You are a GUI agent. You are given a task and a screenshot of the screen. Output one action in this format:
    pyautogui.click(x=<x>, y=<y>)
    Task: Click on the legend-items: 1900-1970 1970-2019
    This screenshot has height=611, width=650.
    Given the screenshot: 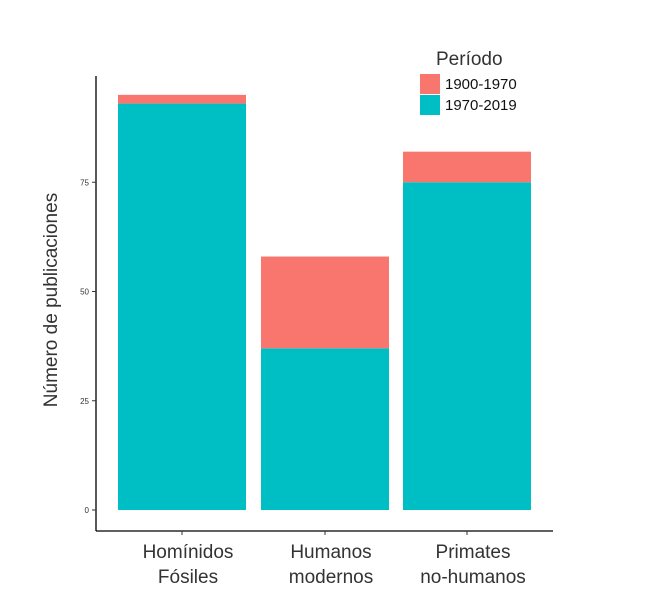 What is the action you would take?
    pyautogui.click(x=468, y=94)
    